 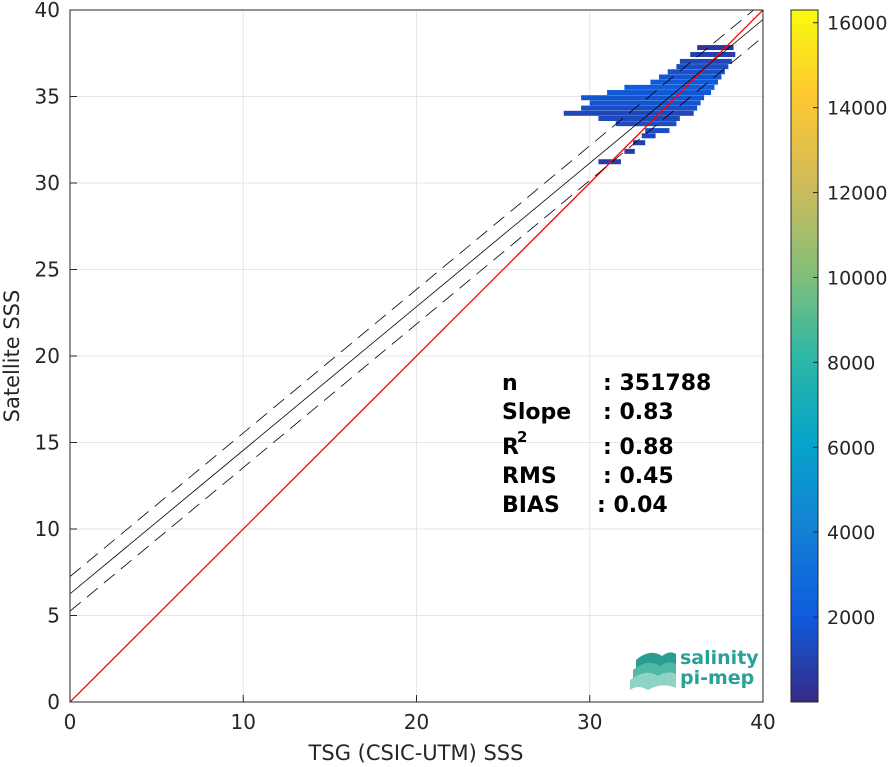 What do you see at coordinates (510, 447) in the screenshot?
I see `stat-r2-label: R` at bounding box center [510, 447].